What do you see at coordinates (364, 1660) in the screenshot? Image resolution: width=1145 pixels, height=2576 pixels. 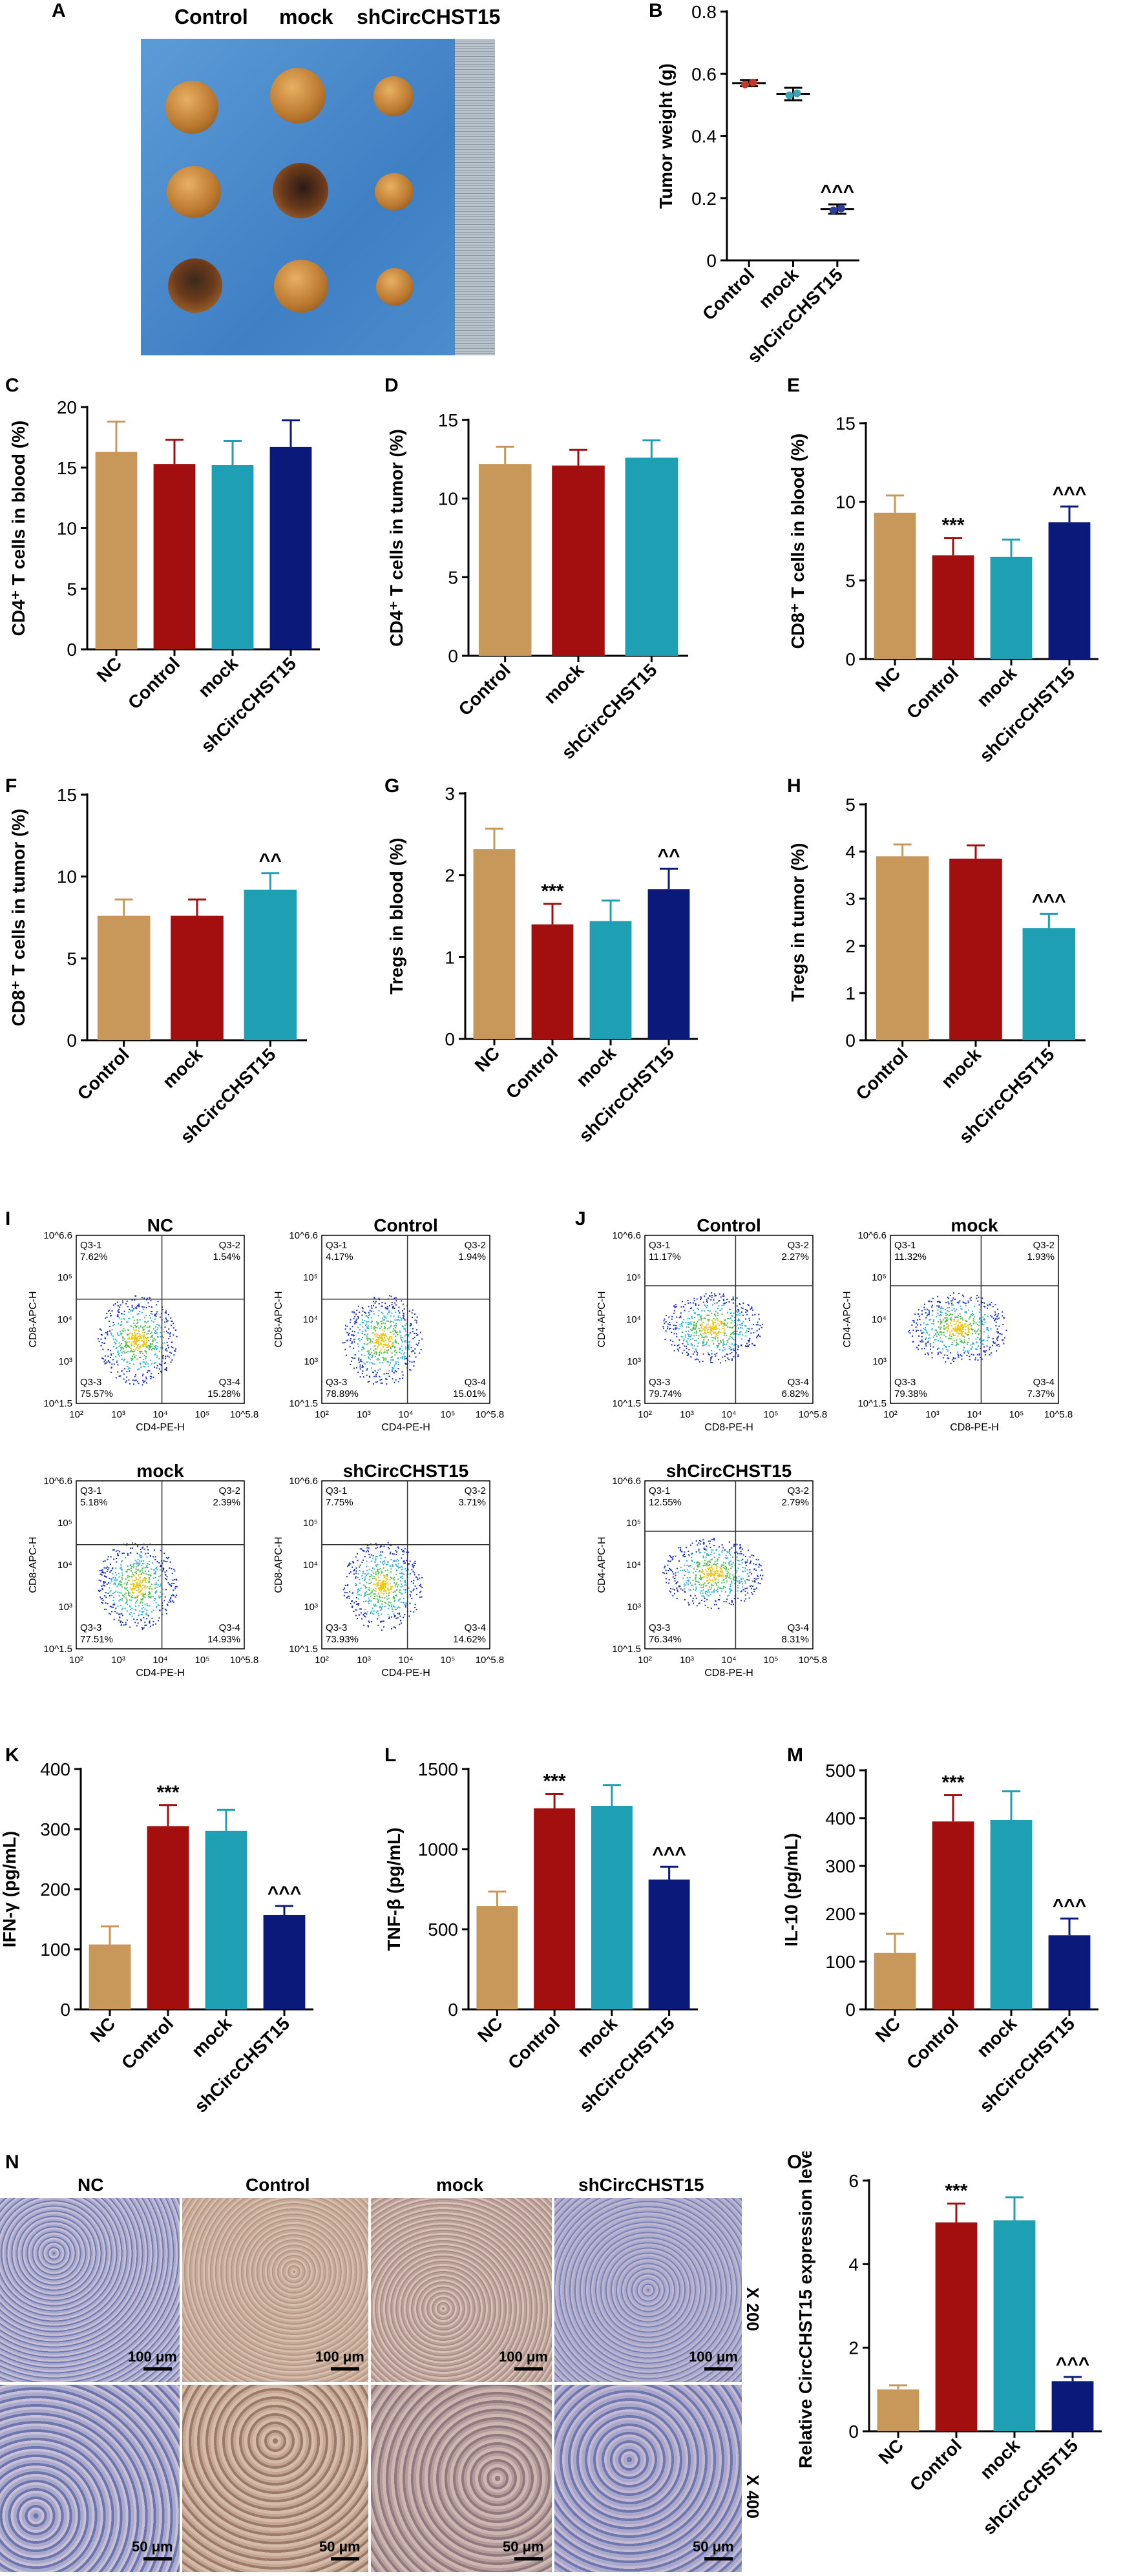 I see `x-tick-label: 10³` at bounding box center [364, 1660].